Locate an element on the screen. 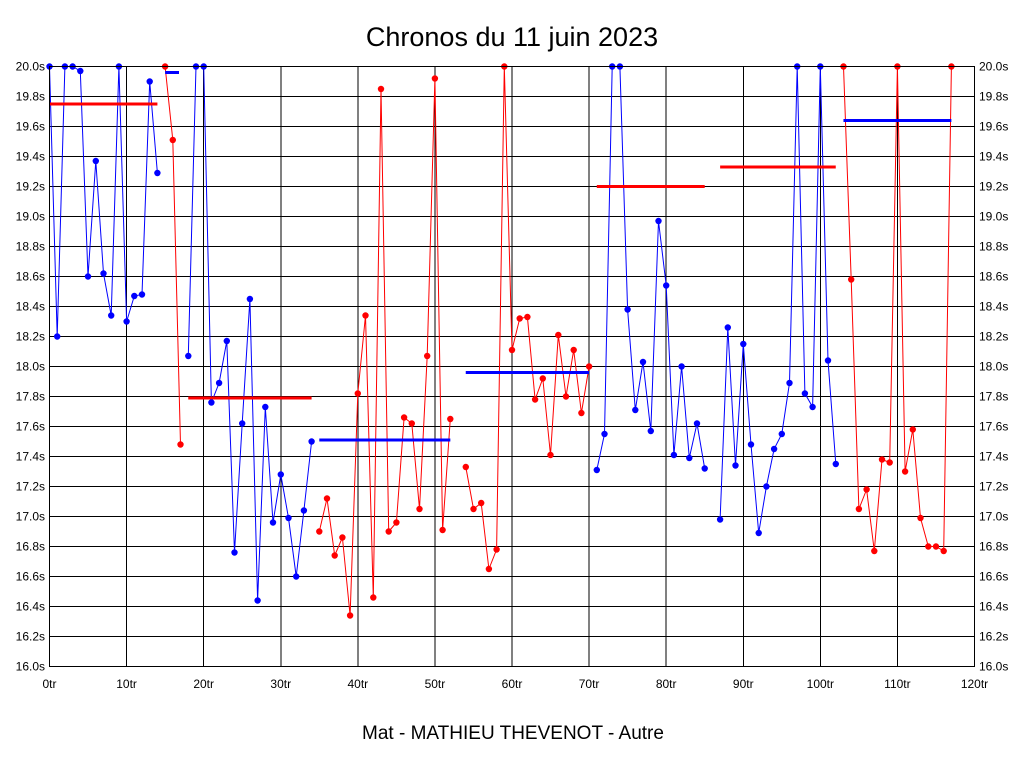  y-tick-label-right: 20.0s is located at coordinates (993, 67).